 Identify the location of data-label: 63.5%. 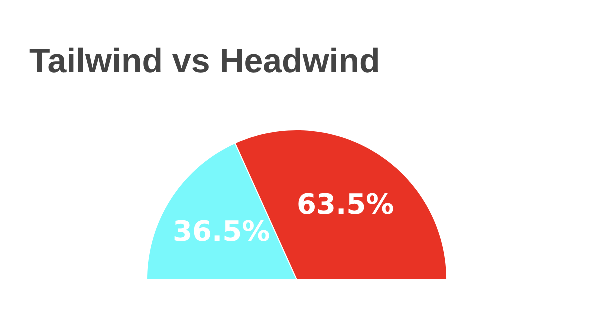
(345, 204).